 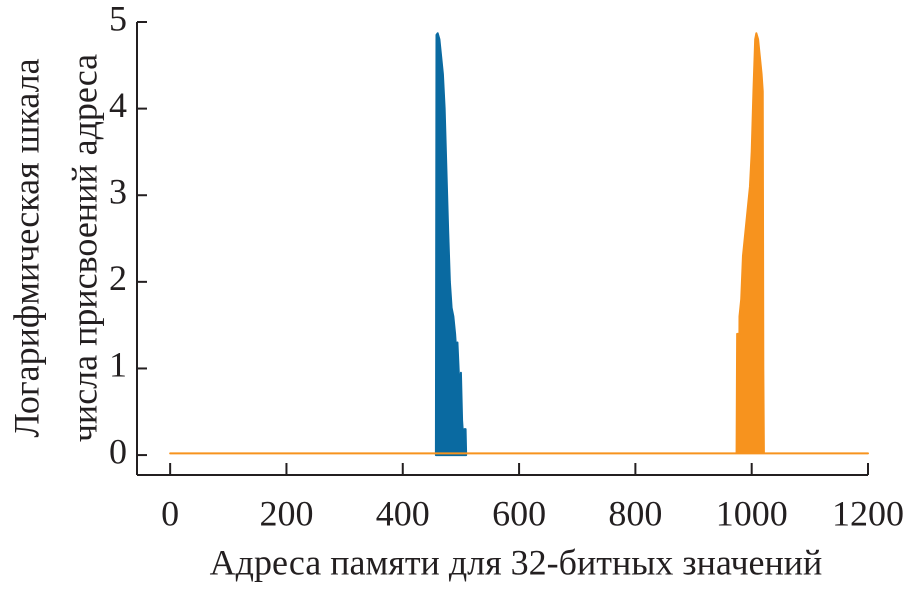 What do you see at coordinates (84, 248) in the screenshot?
I see `y-axis-label: числа присвоений адреса` at bounding box center [84, 248].